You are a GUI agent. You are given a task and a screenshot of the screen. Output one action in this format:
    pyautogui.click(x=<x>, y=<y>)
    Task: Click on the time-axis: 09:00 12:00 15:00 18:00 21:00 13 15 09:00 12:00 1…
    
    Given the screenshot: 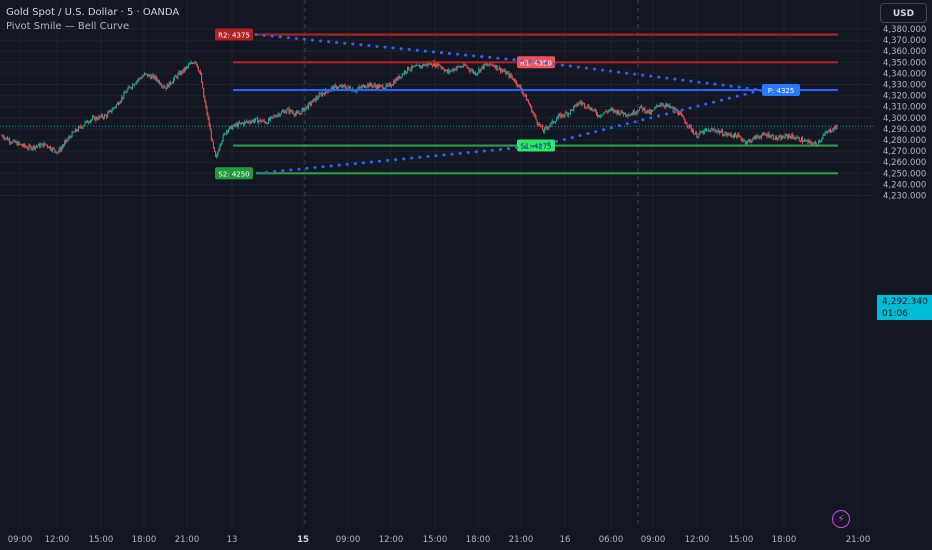 What is the action you would take?
    pyautogui.click(x=439, y=540)
    